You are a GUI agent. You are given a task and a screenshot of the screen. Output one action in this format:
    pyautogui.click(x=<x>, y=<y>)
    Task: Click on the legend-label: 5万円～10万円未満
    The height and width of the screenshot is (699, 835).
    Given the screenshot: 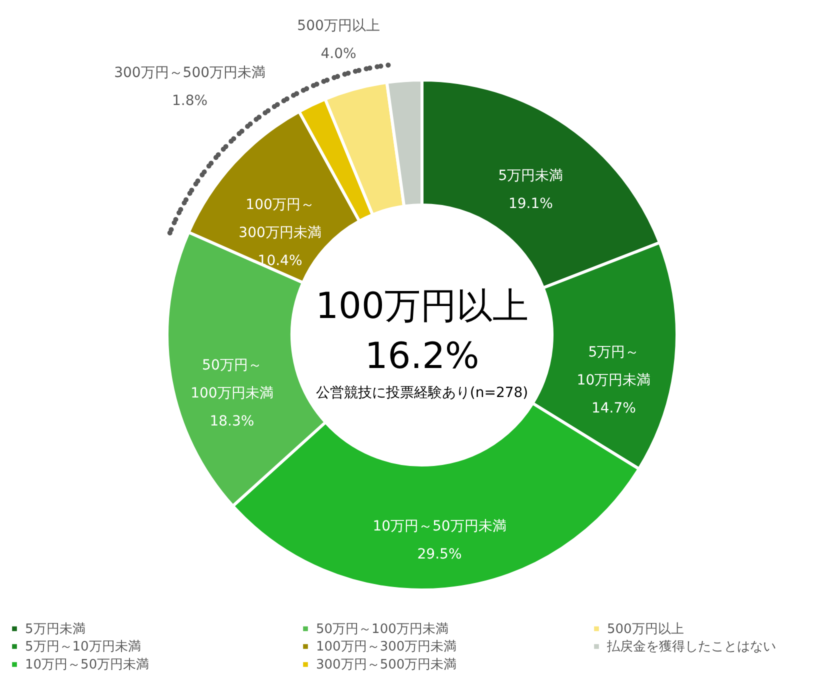 What is the action you would take?
    pyautogui.click(x=83, y=647)
    